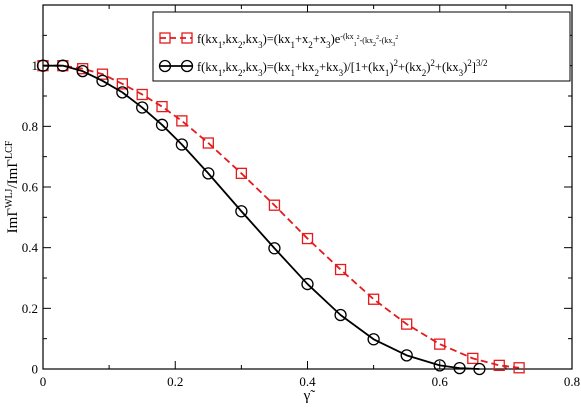  What do you see at coordinates (13, 186) in the screenshot?
I see `y-axis-label: ImΓWLJ/ImΓLCF` at bounding box center [13, 186].